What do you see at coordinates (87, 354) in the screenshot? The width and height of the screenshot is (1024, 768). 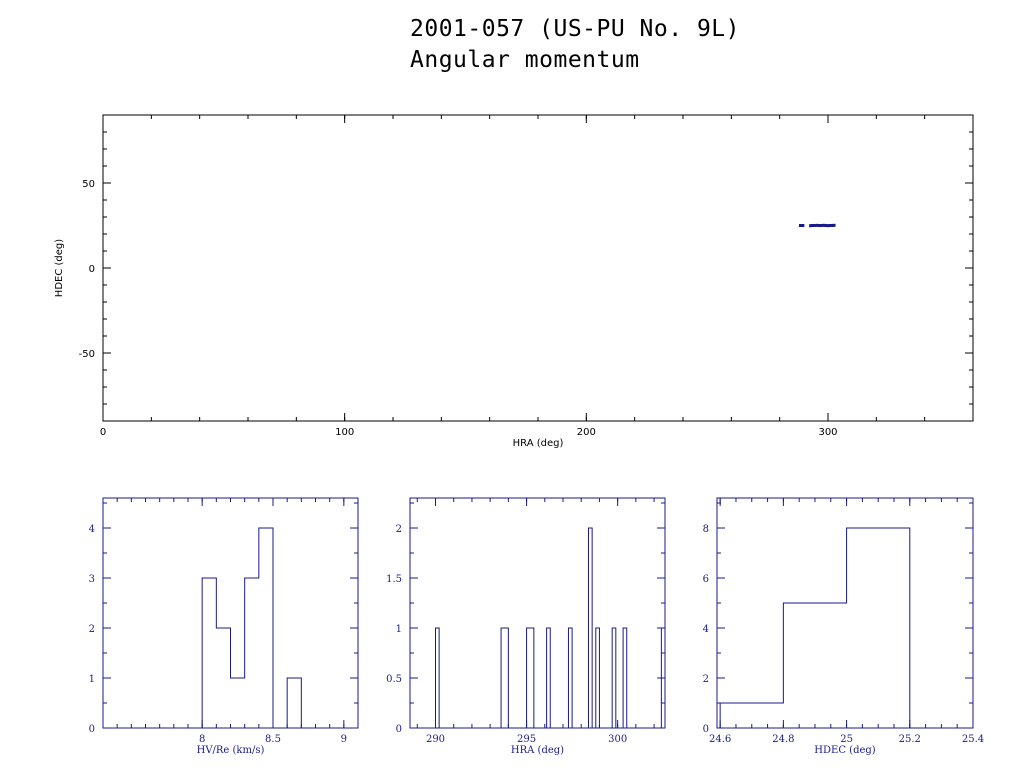 I see `main-ytick-label: -50` at bounding box center [87, 354].